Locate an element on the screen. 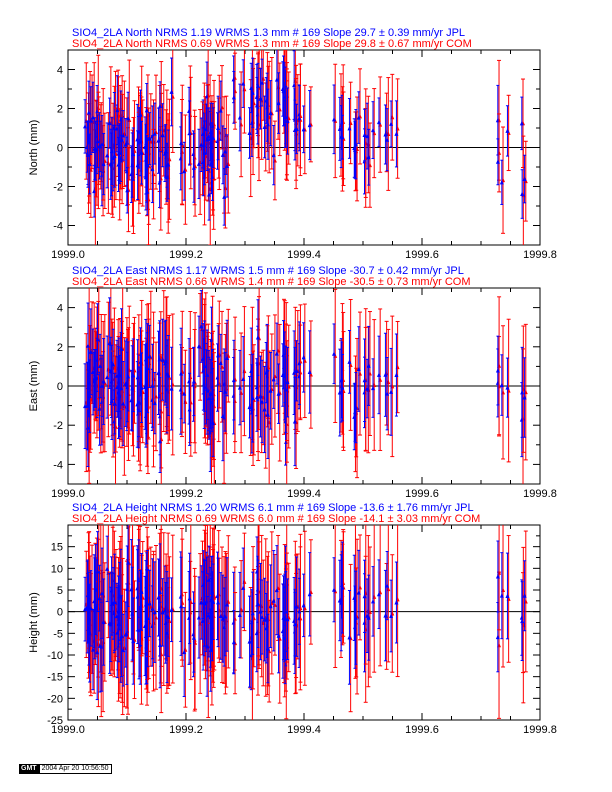  y-tick-label-east: -2 is located at coordinates (58, 426).